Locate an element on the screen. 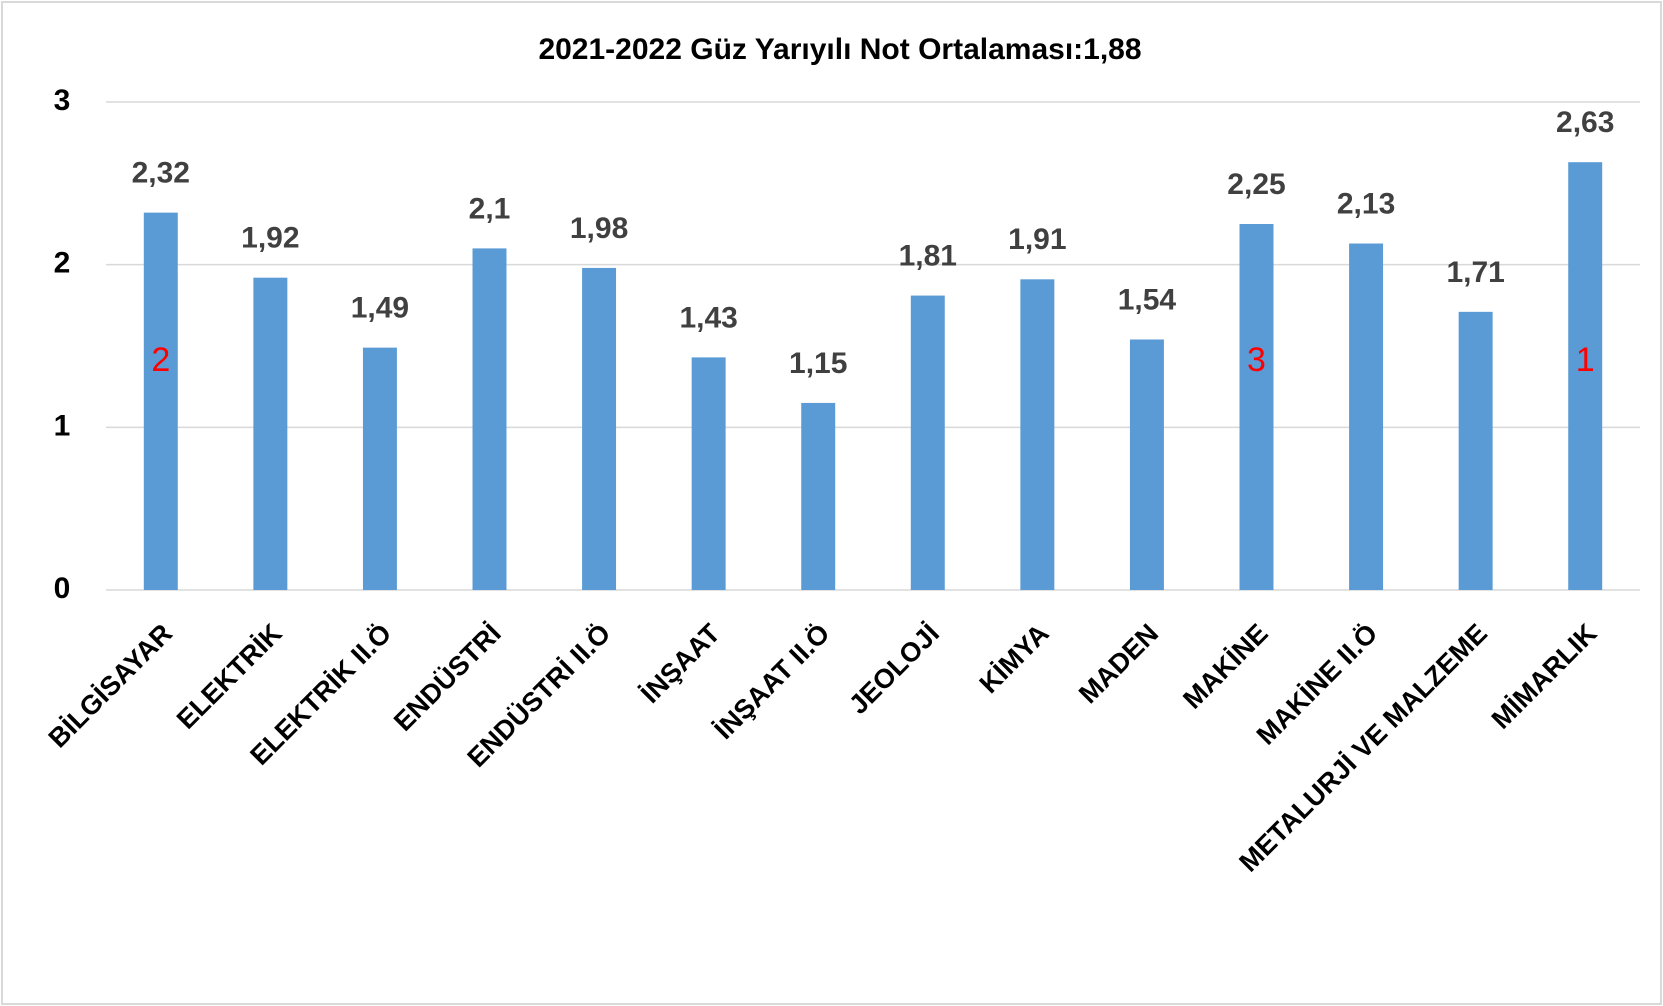 Image resolution: width=1663 pixels, height=1006 pixels. y-tick-label: 3 is located at coordinates (62, 100).